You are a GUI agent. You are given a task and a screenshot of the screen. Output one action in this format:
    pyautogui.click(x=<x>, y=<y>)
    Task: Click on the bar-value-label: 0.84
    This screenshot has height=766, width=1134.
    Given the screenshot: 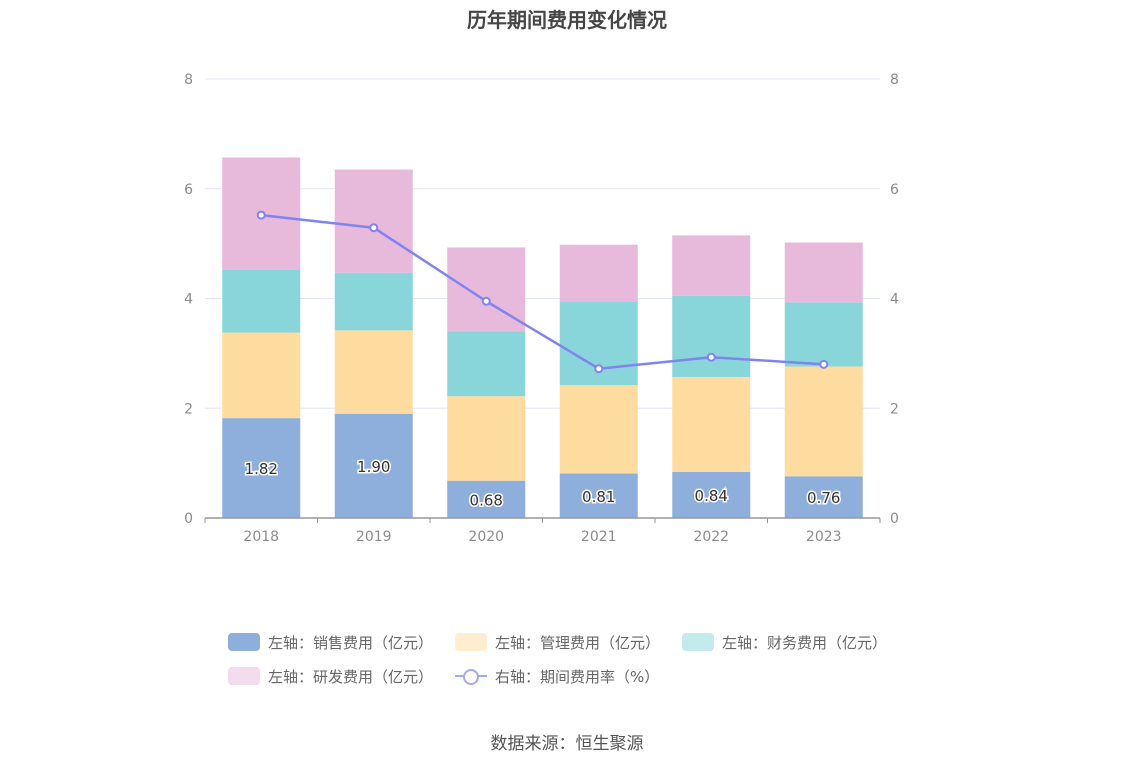 What is the action you would take?
    pyautogui.click(x=711, y=496)
    